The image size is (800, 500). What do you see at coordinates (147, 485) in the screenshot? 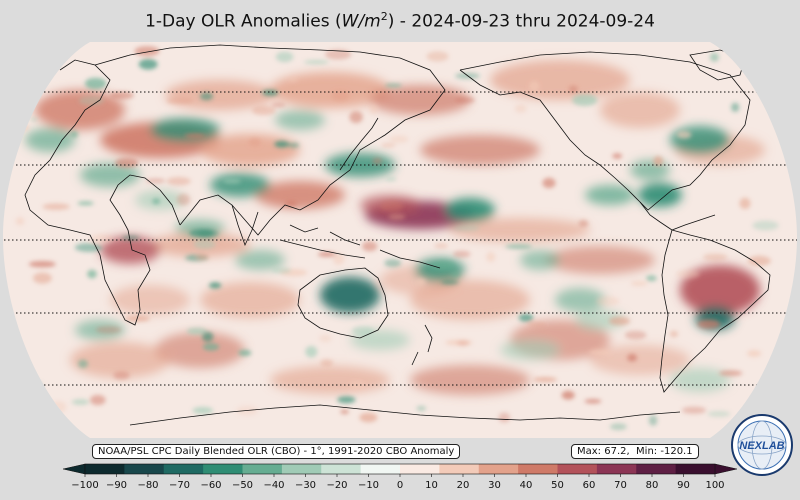
I see `colorbar-tick-label: −80` at bounding box center [147, 485].